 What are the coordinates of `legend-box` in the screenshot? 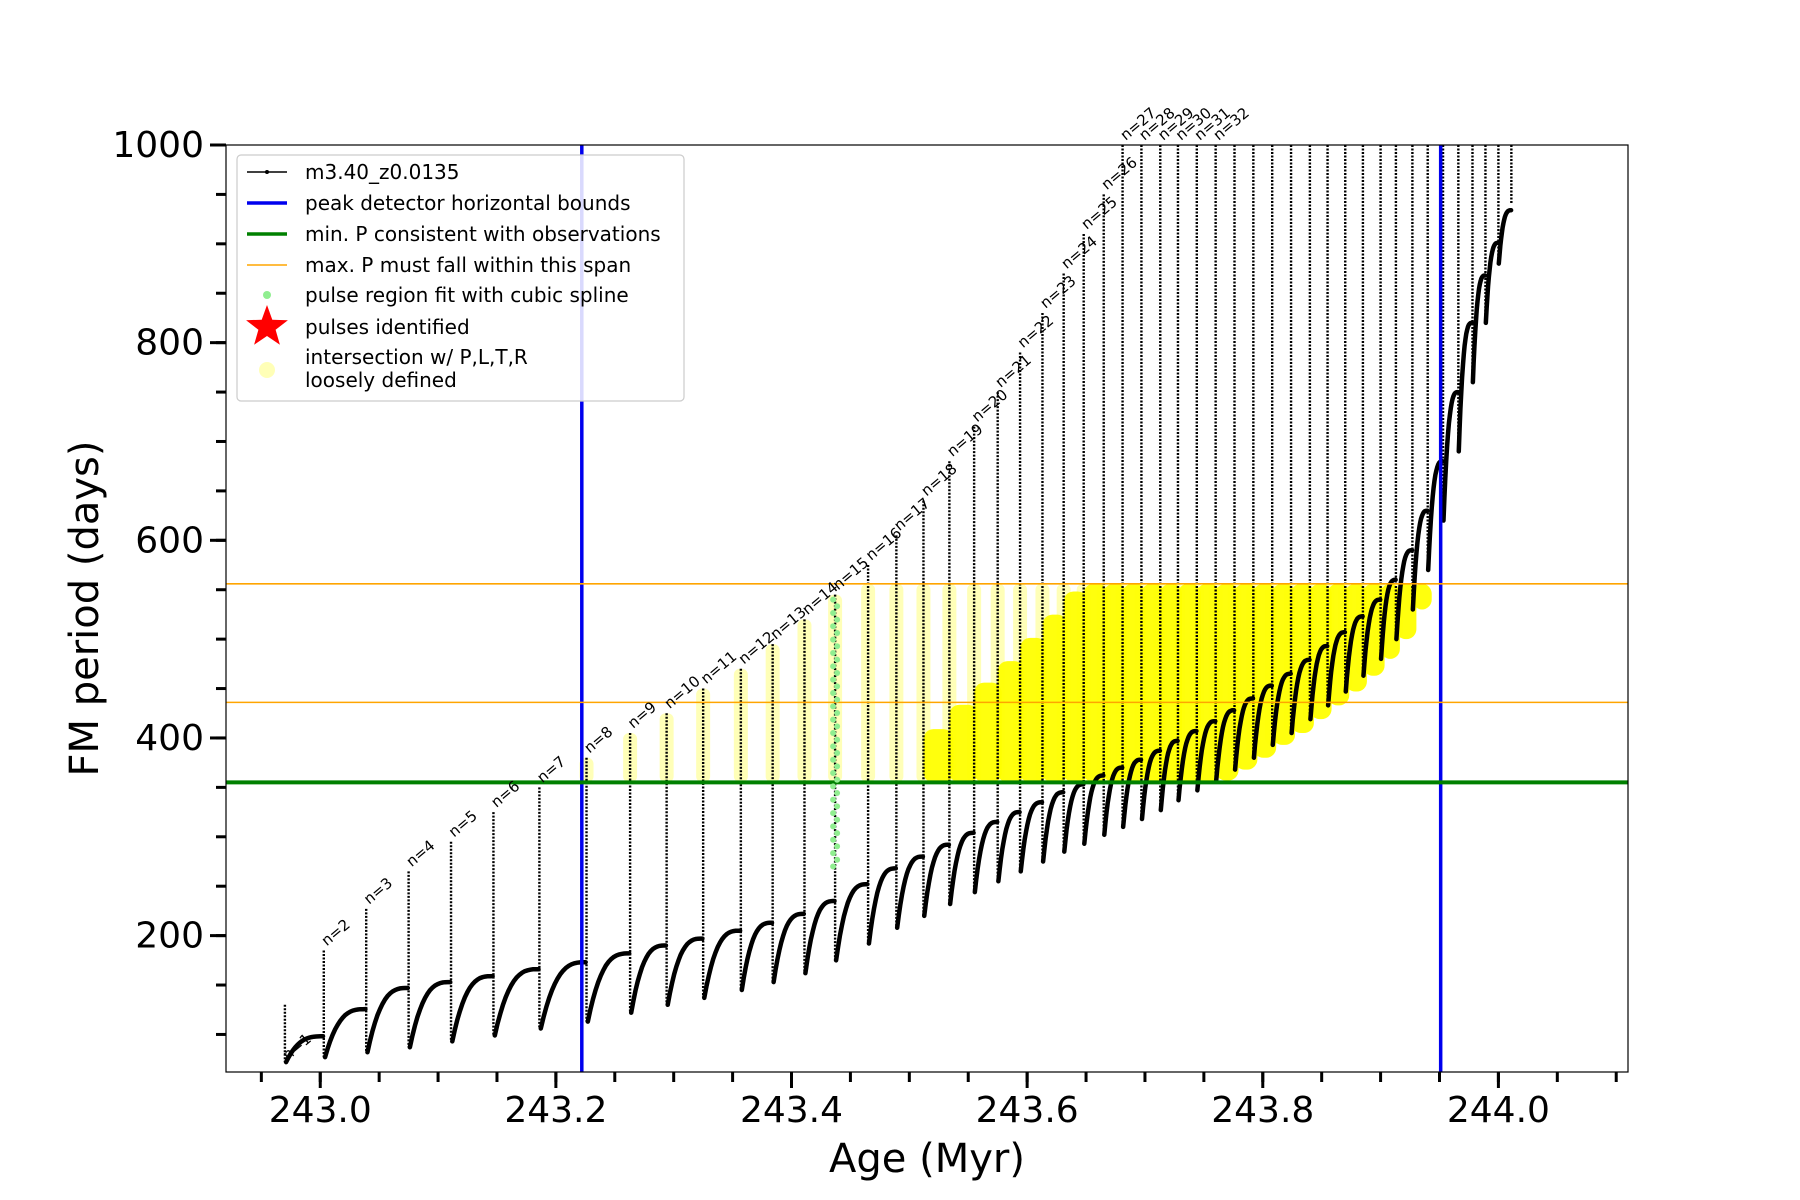 It's located at (460, 278).